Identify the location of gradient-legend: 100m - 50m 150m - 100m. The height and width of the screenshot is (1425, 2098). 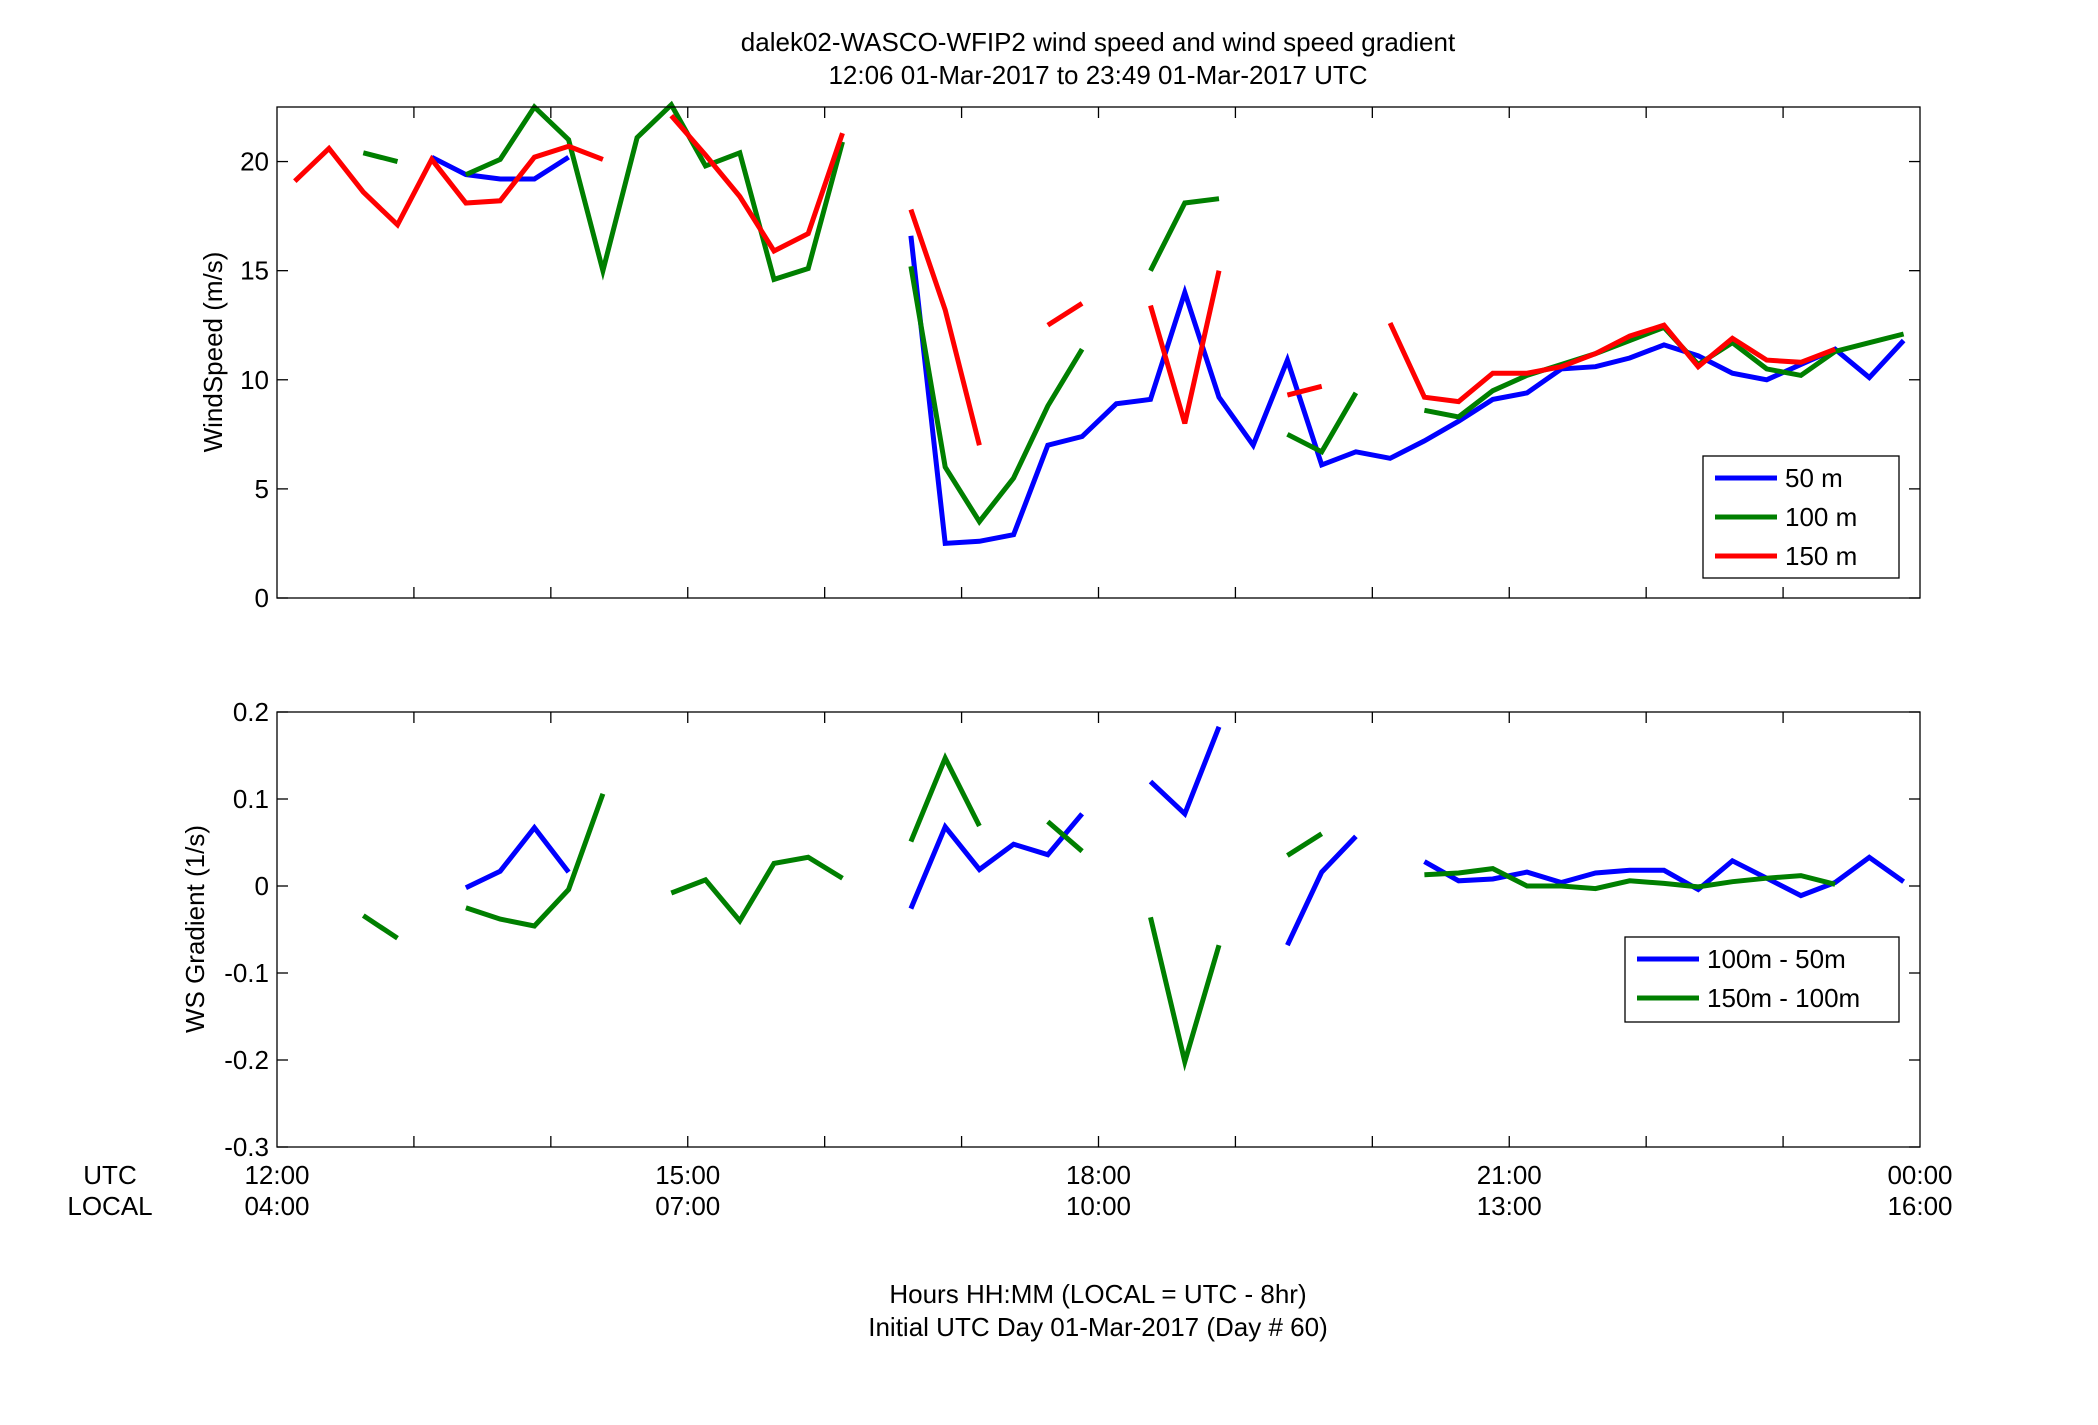
(1762, 979).